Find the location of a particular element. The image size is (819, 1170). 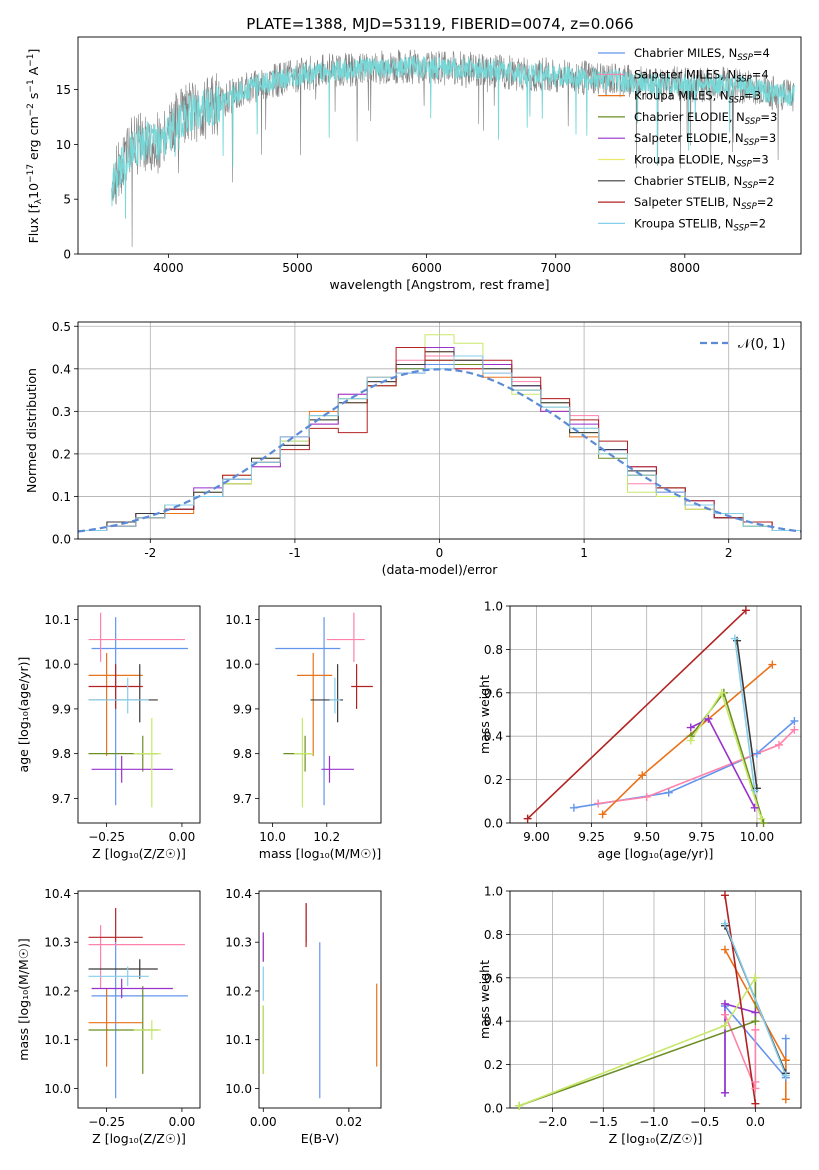

y-tick-label: 10.3 is located at coordinates (238, 943).